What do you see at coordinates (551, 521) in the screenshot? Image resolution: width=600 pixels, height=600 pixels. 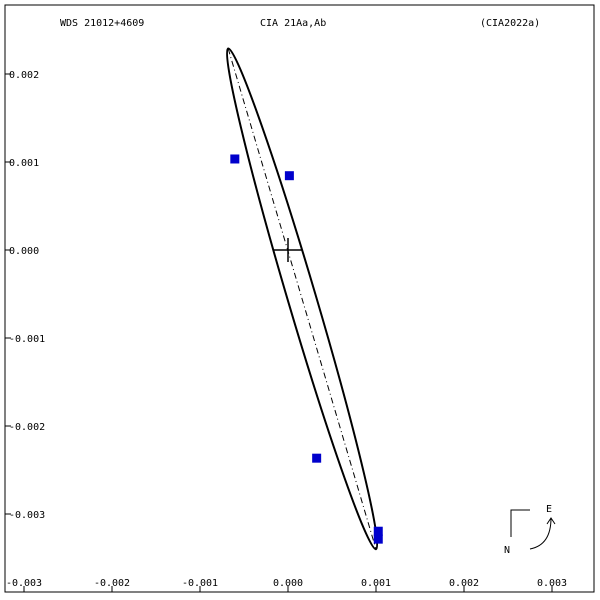 I see `compass-arrowhead-icon` at bounding box center [551, 521].